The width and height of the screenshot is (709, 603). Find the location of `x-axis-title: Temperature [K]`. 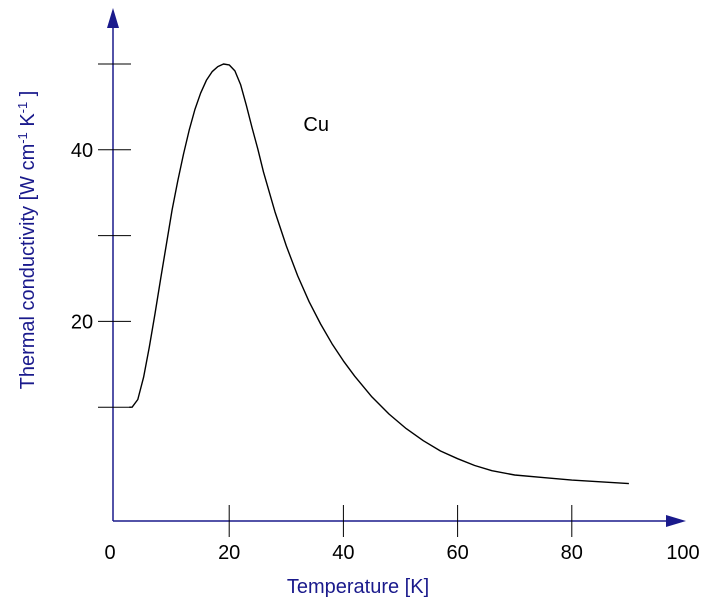

x-axis-title: Temperature [K] is located at coordinates (358, 587).